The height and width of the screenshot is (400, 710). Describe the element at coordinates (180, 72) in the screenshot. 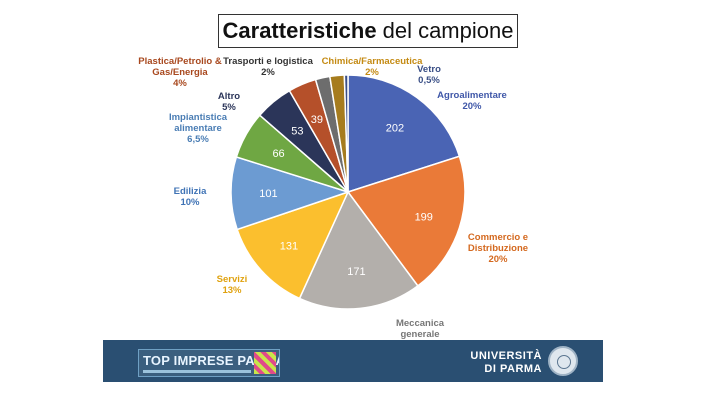

I see `slice-category-label: Plastica/Petrolio & Gas/Energia 4%` at that location.